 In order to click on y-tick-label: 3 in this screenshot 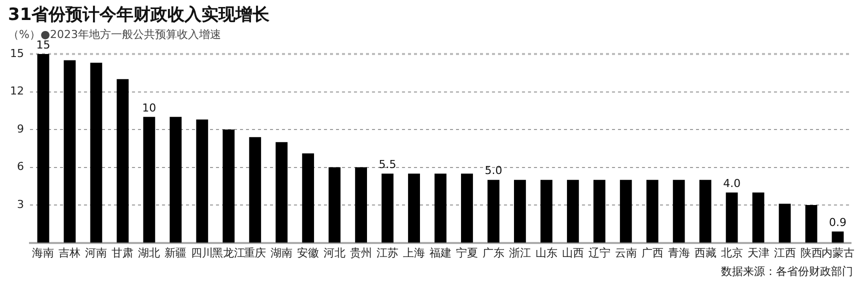, I will do `click(20, 204)`.